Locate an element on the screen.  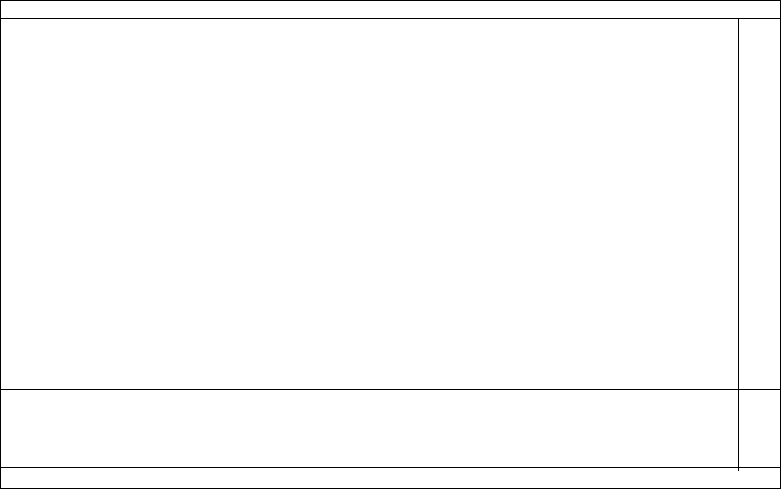
macd-indicator-canvas is located at coordinates (369, 428).